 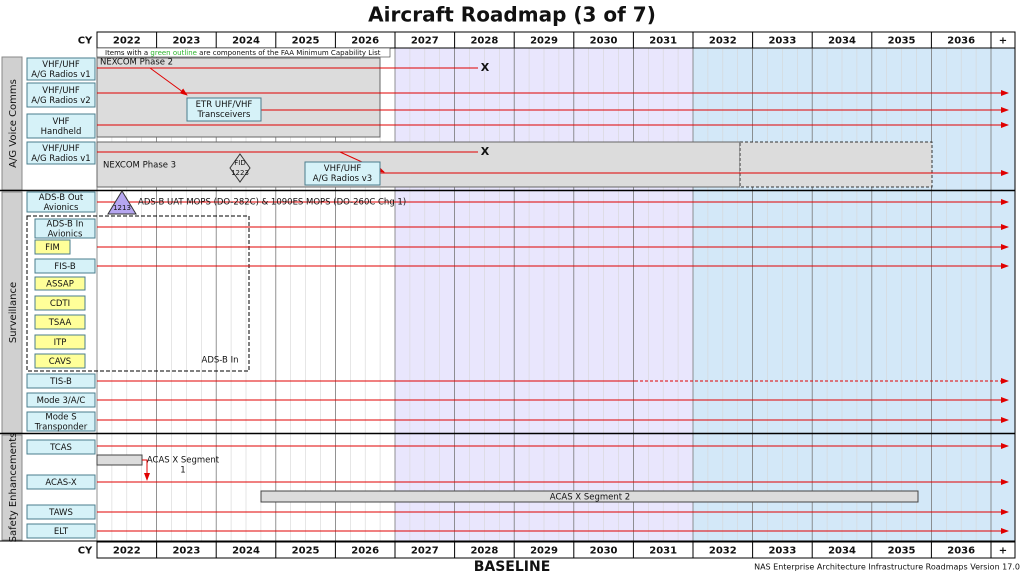 What do you see at coordinates (60, 101) in the screenshot?
I see `row-label: A/G Radios v2` at bounding box center [60, 101].